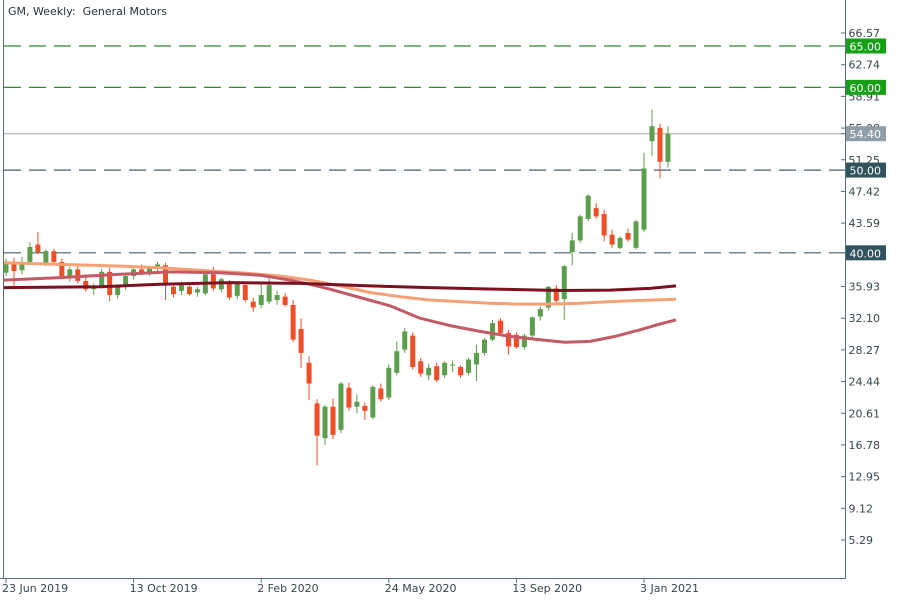 Image resolution: width=900 pixels, height=600 pixels. I want to click on y-tick-label: 28.27, so click(865, 350).